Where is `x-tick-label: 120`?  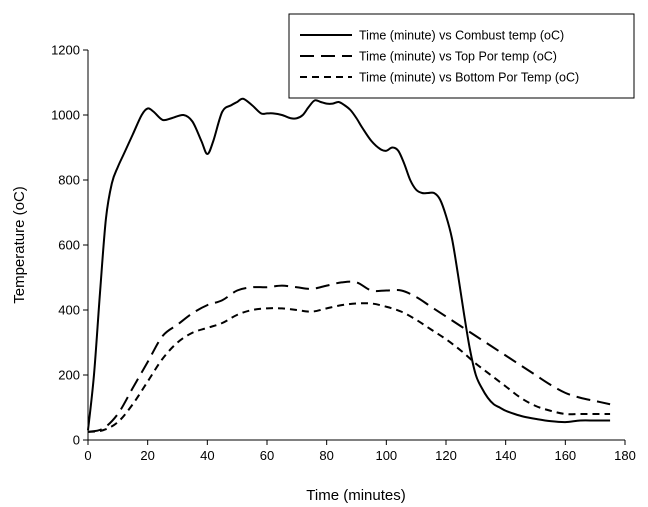
x-tick-label: 120 is located at coordinates (446, 455).